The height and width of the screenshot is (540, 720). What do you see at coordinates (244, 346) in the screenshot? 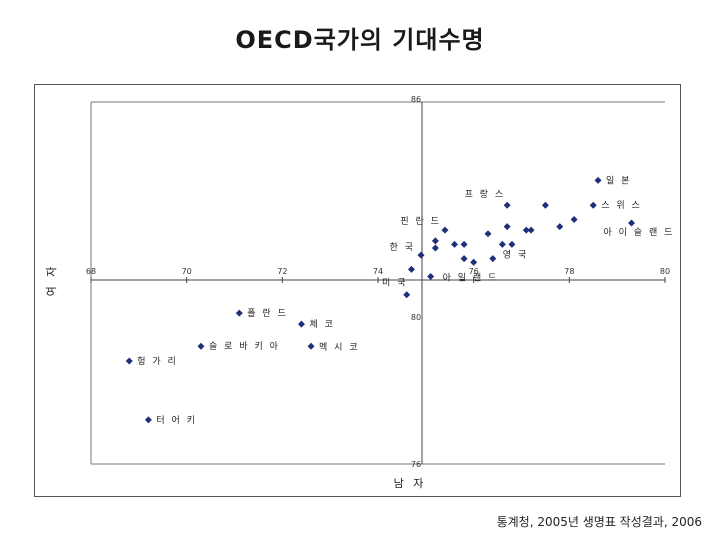
I see `point-label: 슬 로 바 키 아` at bounding box center [244, 346].